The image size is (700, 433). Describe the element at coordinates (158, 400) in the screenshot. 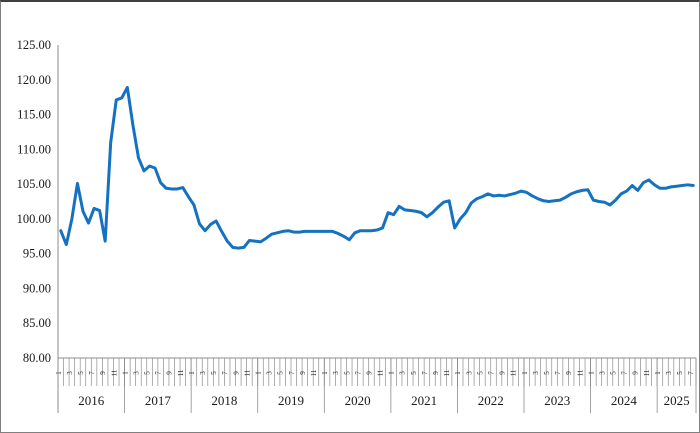

I see `year-label: 2017` at that location.